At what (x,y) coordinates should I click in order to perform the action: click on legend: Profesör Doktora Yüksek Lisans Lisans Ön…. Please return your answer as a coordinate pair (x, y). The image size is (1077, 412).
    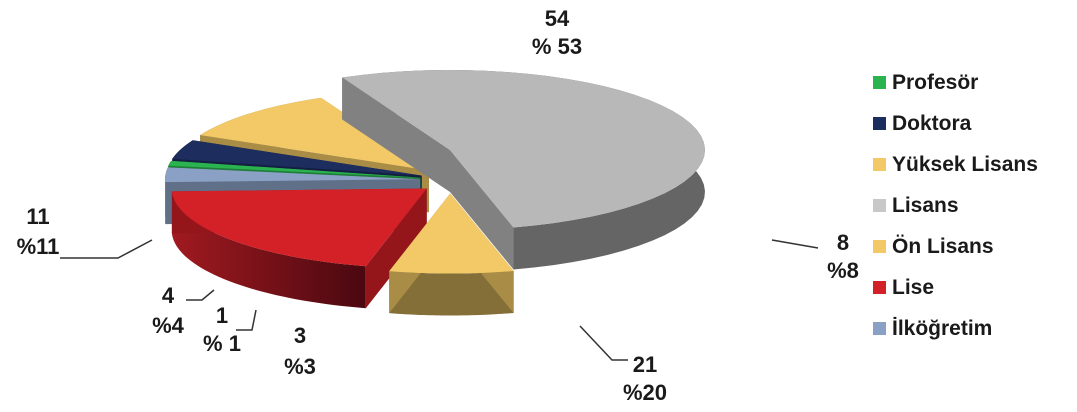
    Looking at the image, I should click on (973, 205).